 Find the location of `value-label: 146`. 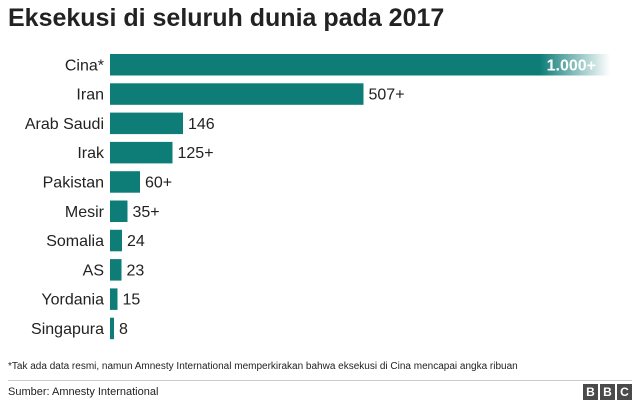

value-label: 146 is located at coordinates (201, 124).